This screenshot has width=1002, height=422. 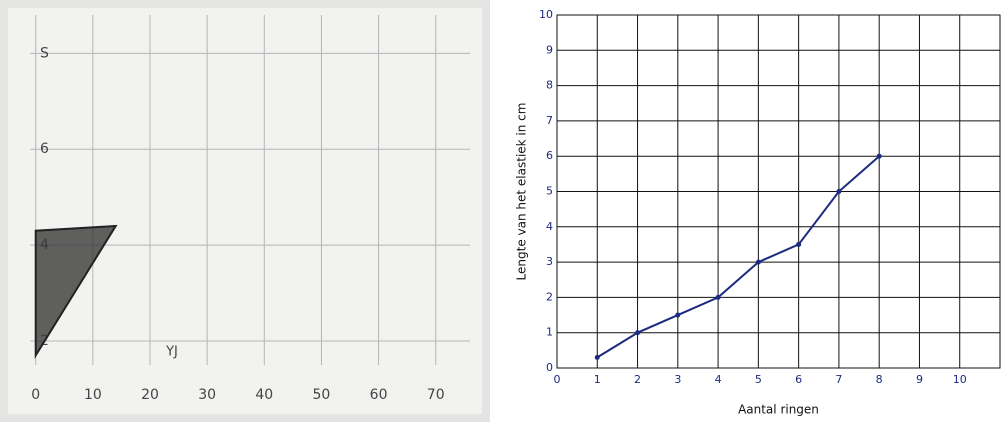 I want to click on y-tick-label: 4, so click(x=549, y=226).